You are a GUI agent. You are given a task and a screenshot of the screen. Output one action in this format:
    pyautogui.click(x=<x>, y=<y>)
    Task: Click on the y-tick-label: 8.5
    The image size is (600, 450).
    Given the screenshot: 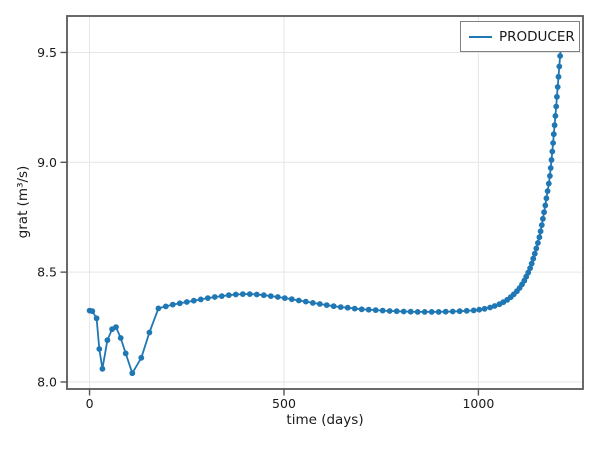 What is the action you would take?
    pyautogui.click(x=47, y=272)
    